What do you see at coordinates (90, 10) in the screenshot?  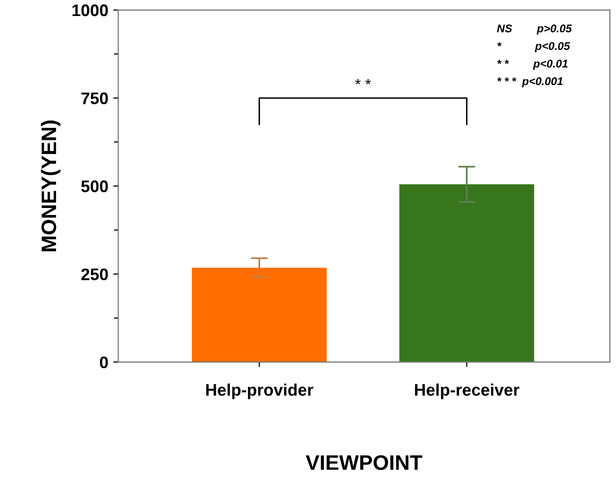 I see `y-tick-label: 1000` at bounding box center [90, 10].